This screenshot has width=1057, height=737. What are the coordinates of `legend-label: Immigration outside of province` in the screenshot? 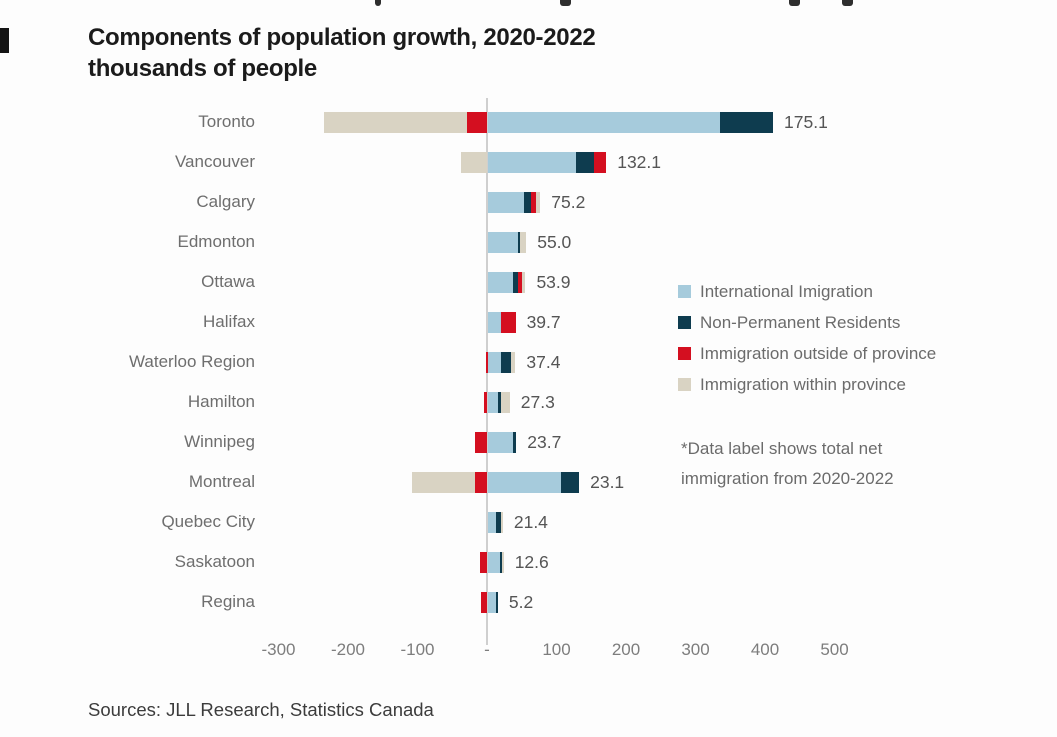 It's located at (818, 353).